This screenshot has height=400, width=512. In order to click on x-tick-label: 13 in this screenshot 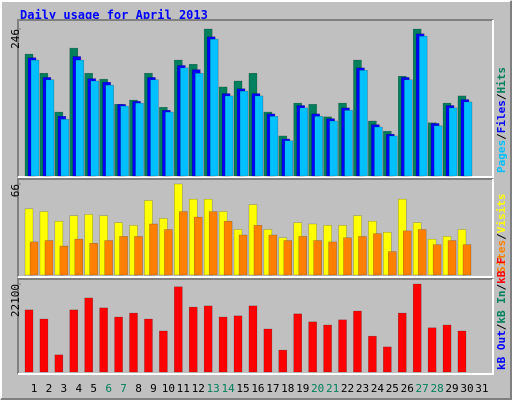, I will do `click(213, 388)`.